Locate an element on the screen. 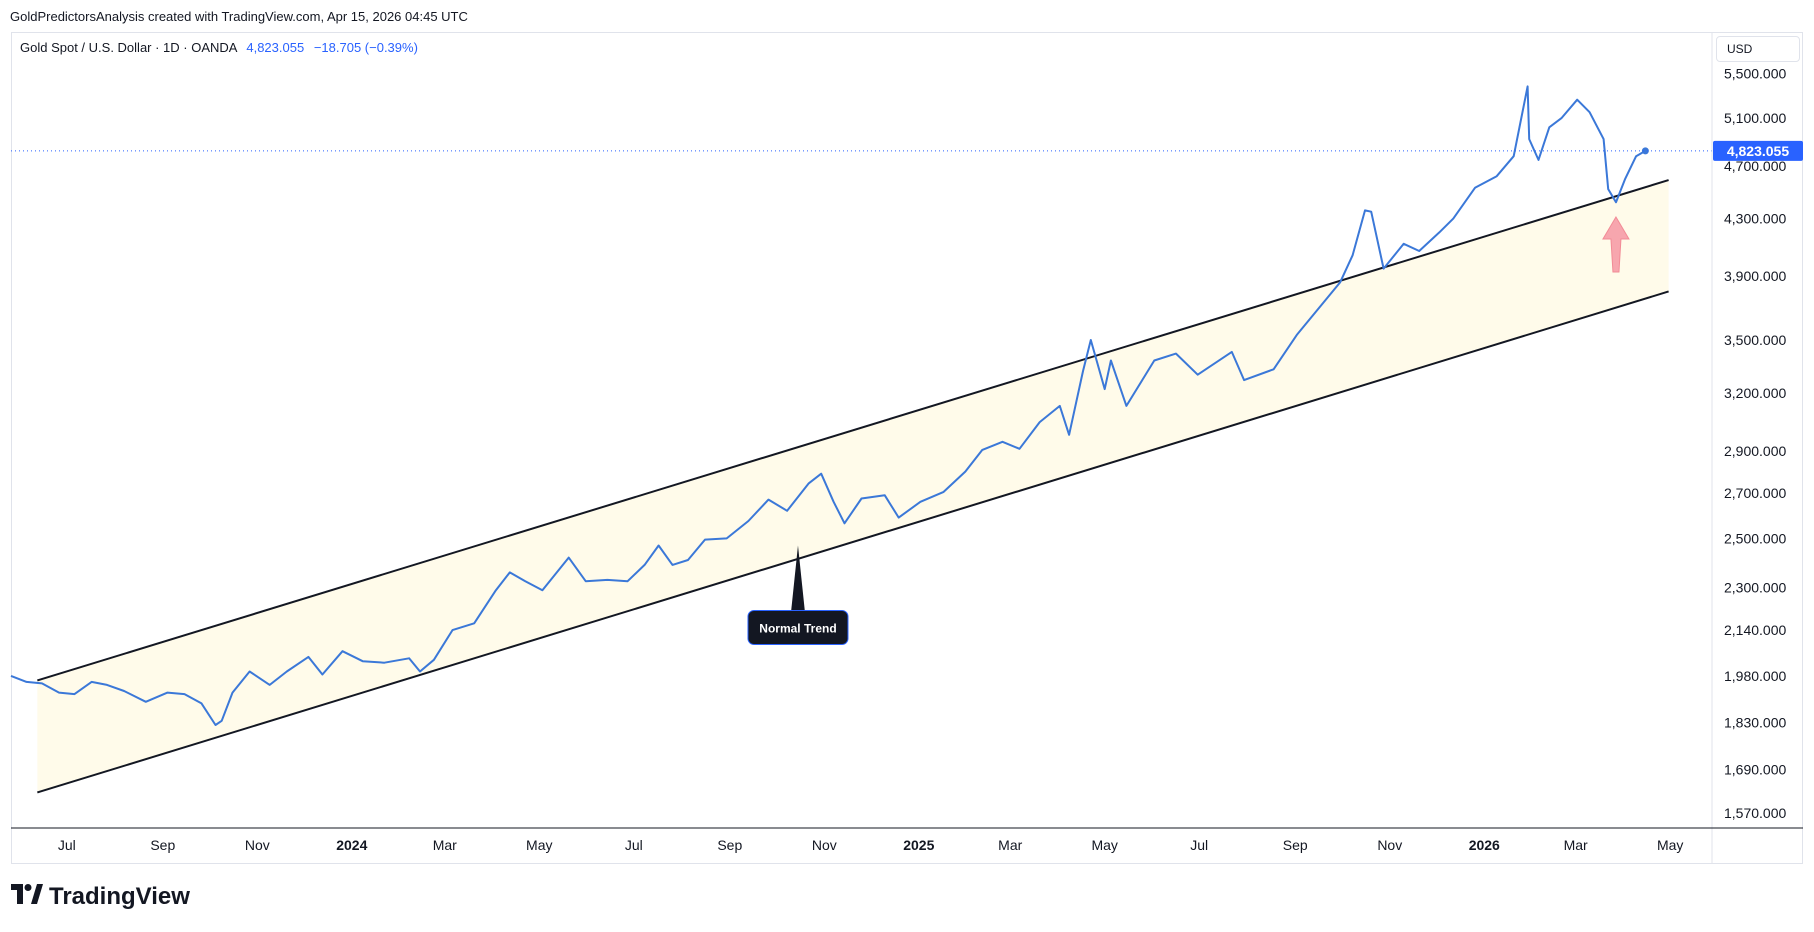  y-tick-label: 4,700.000 is located at coordinates (1755, 166).